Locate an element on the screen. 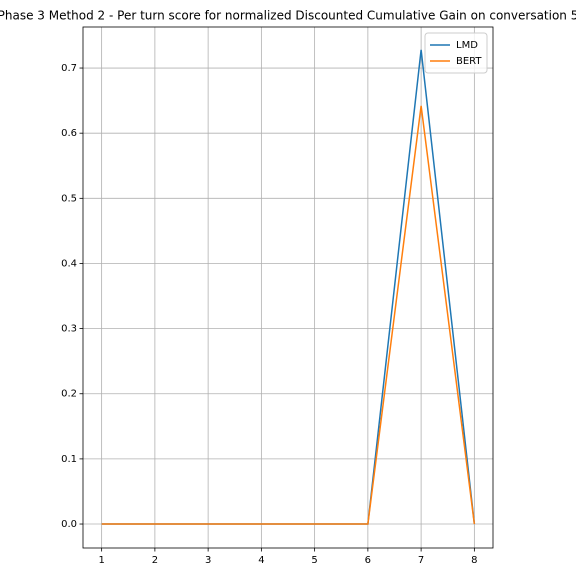  x-tick-label: 6 is located at coordinates (368, 560).